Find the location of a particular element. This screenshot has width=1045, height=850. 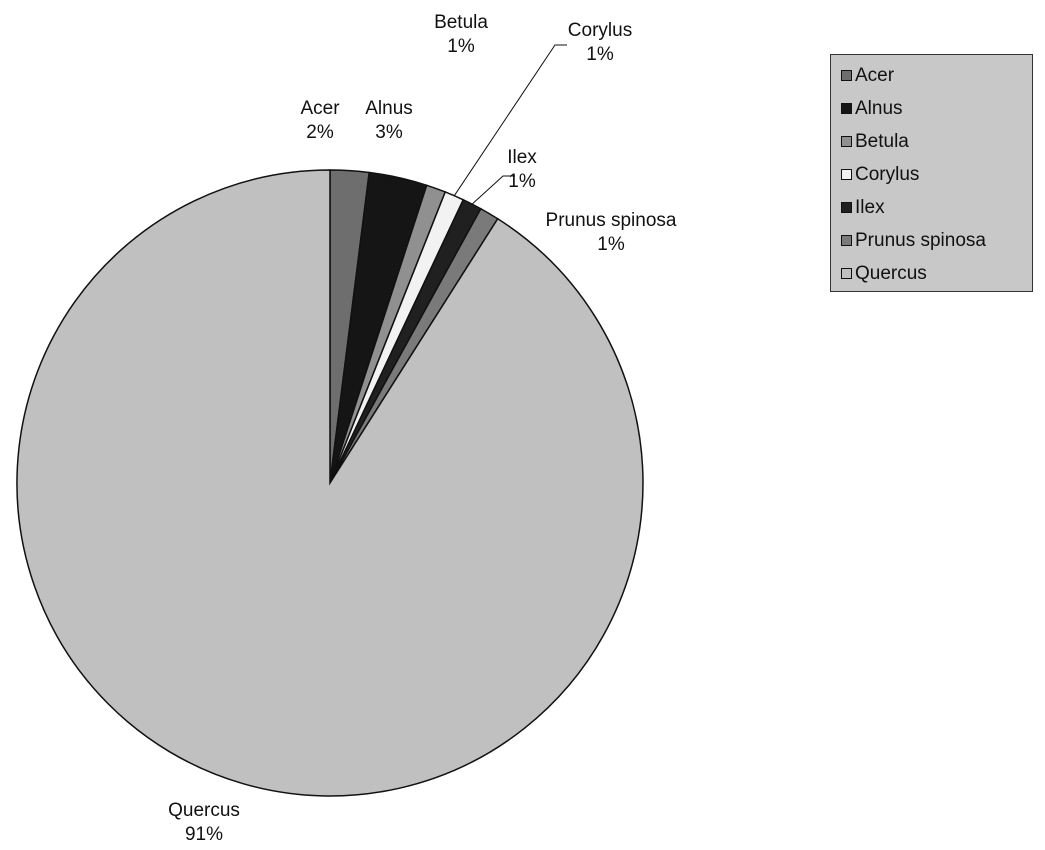

legend-item-prunus-spinosa: Prunus spinosa is located at coordinates (933, 240).